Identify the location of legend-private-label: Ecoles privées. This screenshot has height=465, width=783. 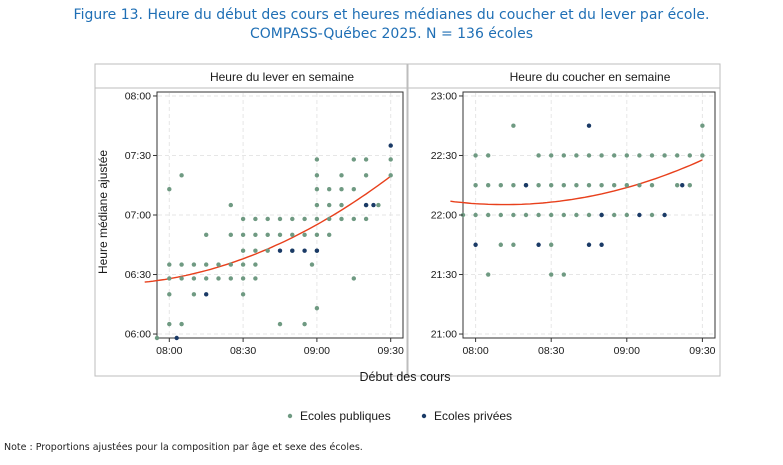
(473, 416).